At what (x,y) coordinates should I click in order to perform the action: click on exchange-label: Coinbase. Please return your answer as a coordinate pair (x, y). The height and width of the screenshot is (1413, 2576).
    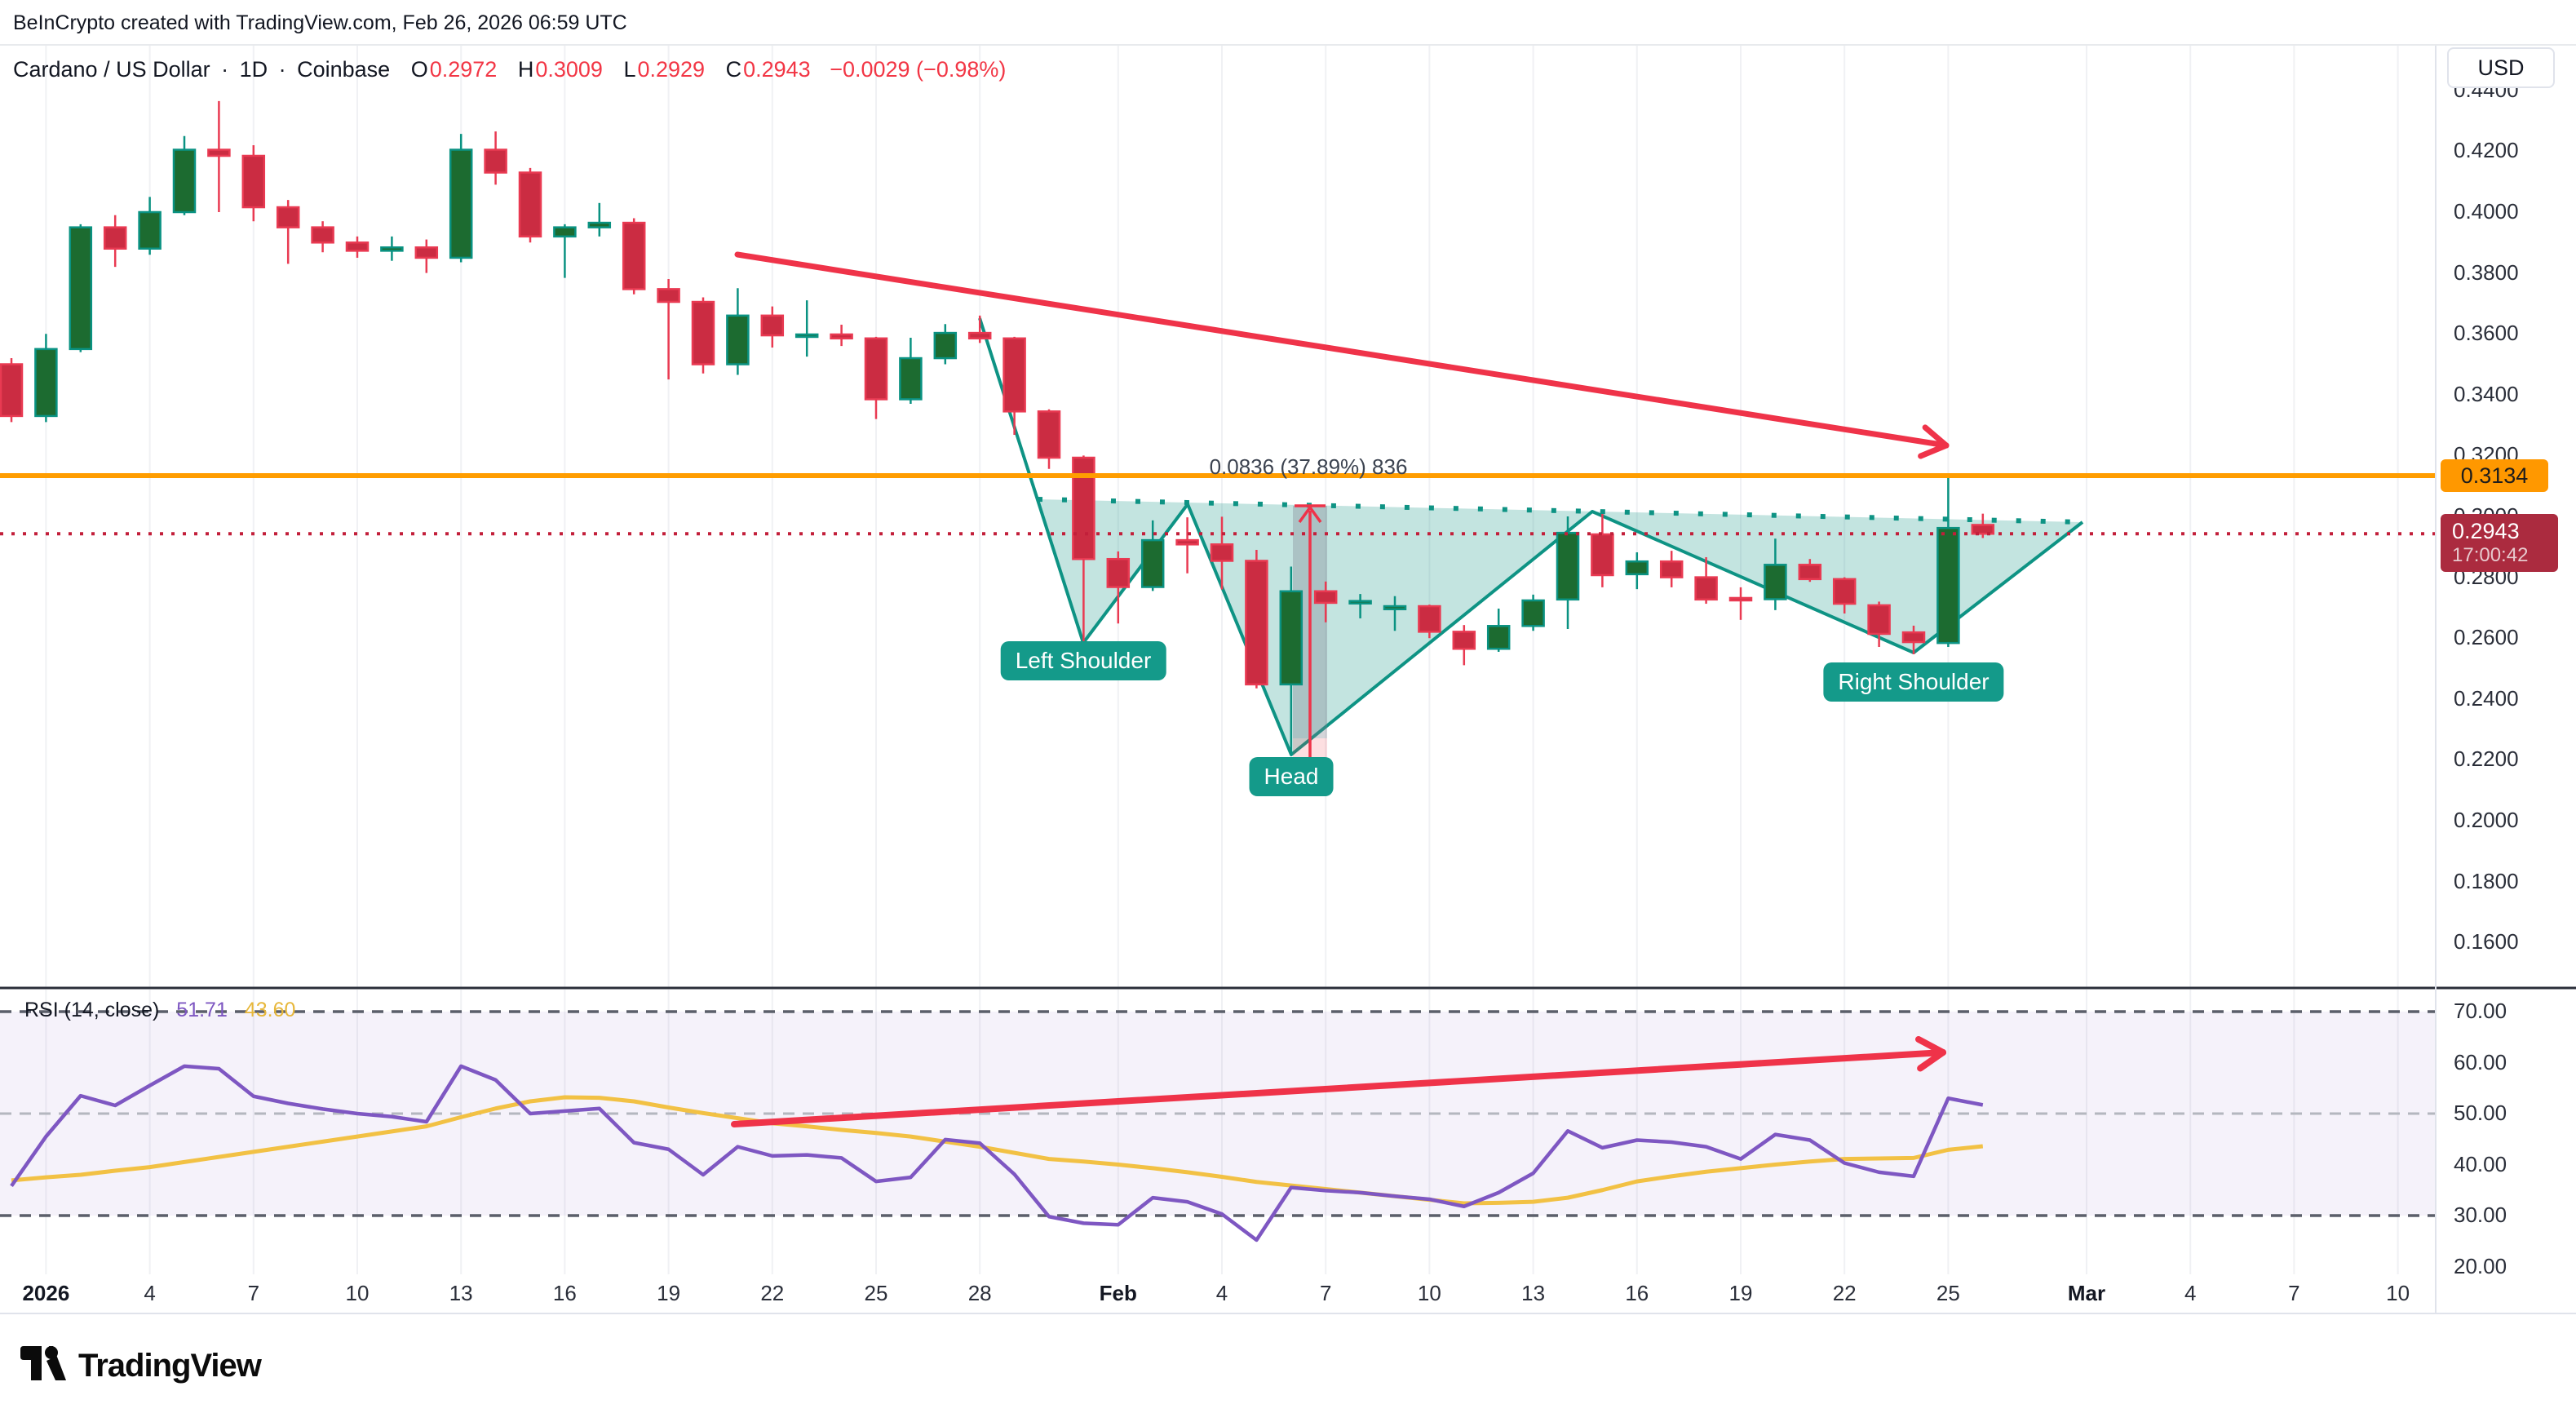
    Looking at the image, I should click on (344, 69).